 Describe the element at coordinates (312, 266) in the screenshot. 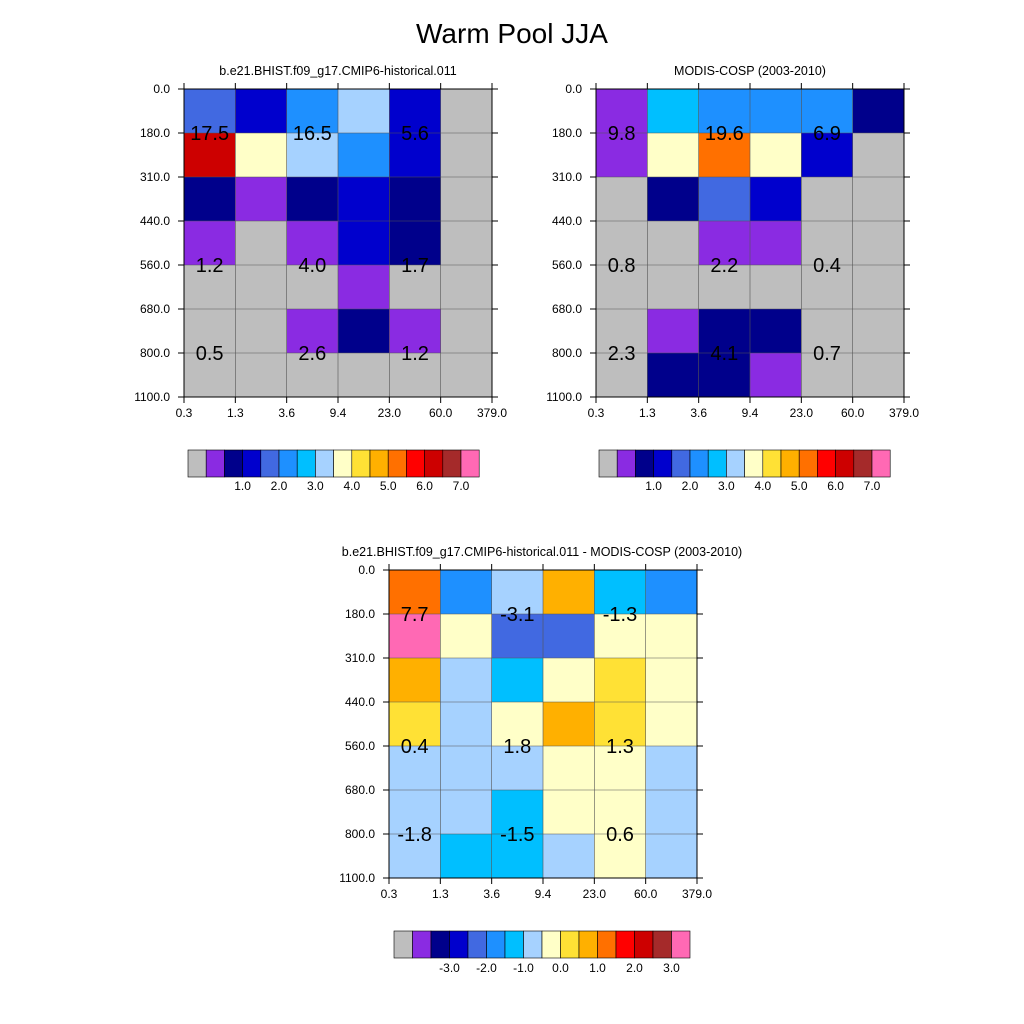

I see `data-label: 4.0` at that location.